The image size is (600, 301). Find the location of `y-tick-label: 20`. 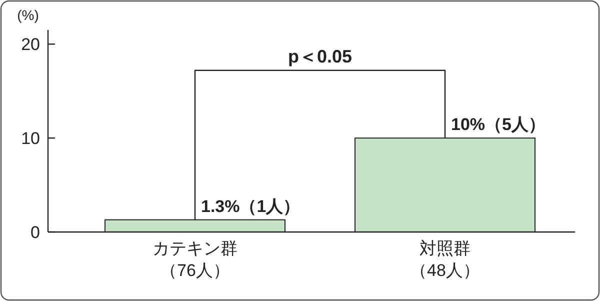

y-tick-label: 20 is located at coordinates (30, 44).